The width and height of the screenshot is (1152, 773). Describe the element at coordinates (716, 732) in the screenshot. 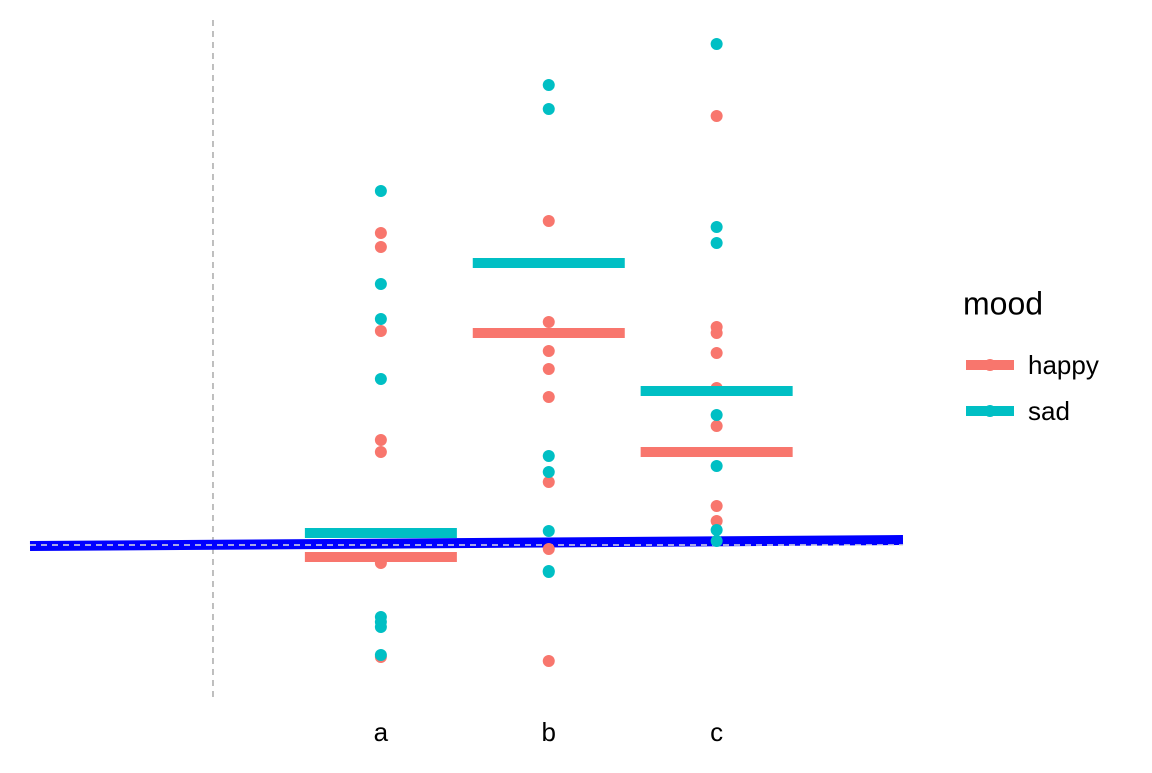

I see `x-tick-label: c` at that location.